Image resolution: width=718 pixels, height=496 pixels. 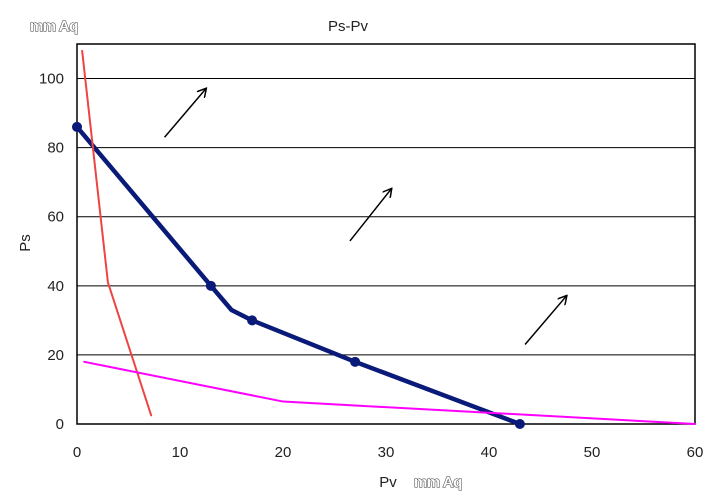 What do you see at coordinates (489, 452) in the screenshot?
I see `x-tick-40: 40` at bounding box center [489, 452].